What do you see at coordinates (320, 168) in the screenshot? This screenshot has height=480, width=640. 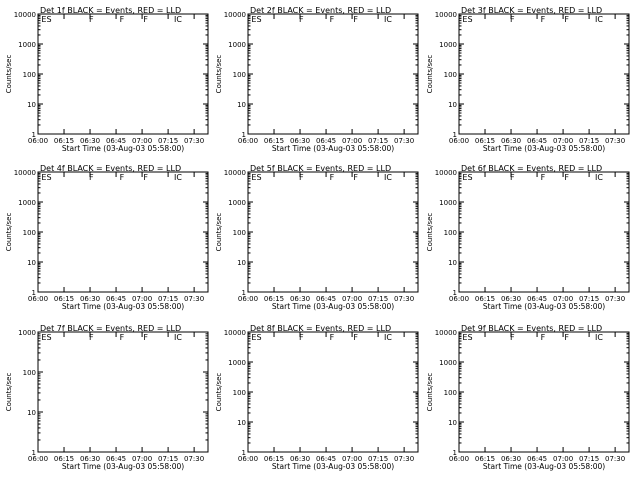 I see `panel-title: Det 5f BLACK = Events, RED = LLD` at bounding box center [320, 168].